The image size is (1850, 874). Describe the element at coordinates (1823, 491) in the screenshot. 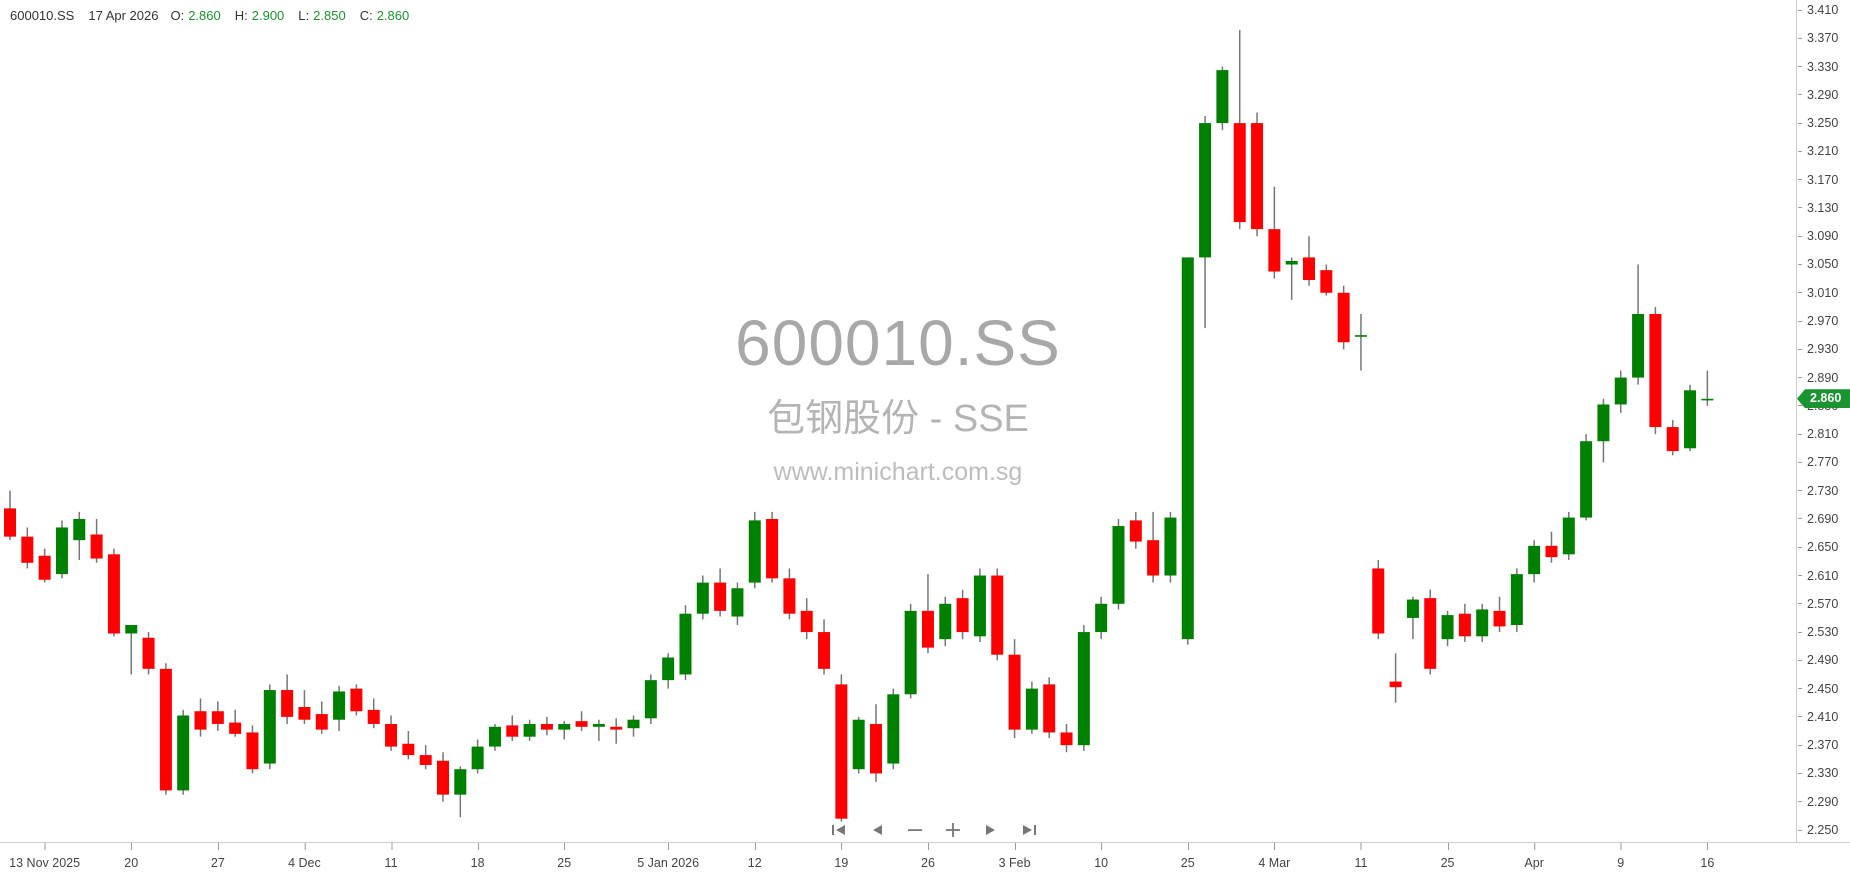

I see `price-axis-tick: 2.730` at that location.